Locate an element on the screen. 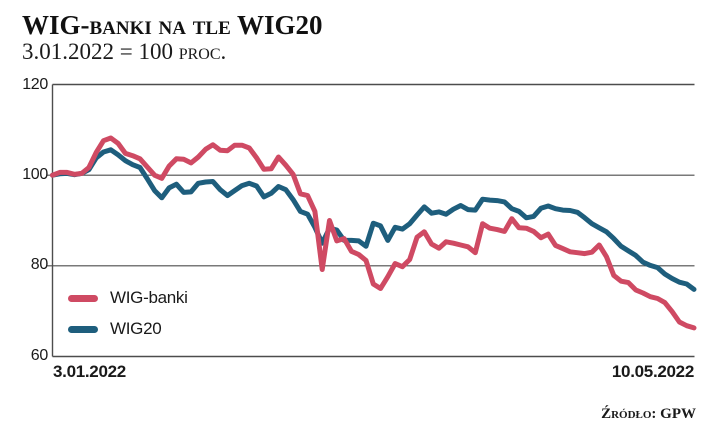 The height and width of the screenshot is (444, 720). legend-label-wig20: WIG20 is located at coordinates (136, 328).